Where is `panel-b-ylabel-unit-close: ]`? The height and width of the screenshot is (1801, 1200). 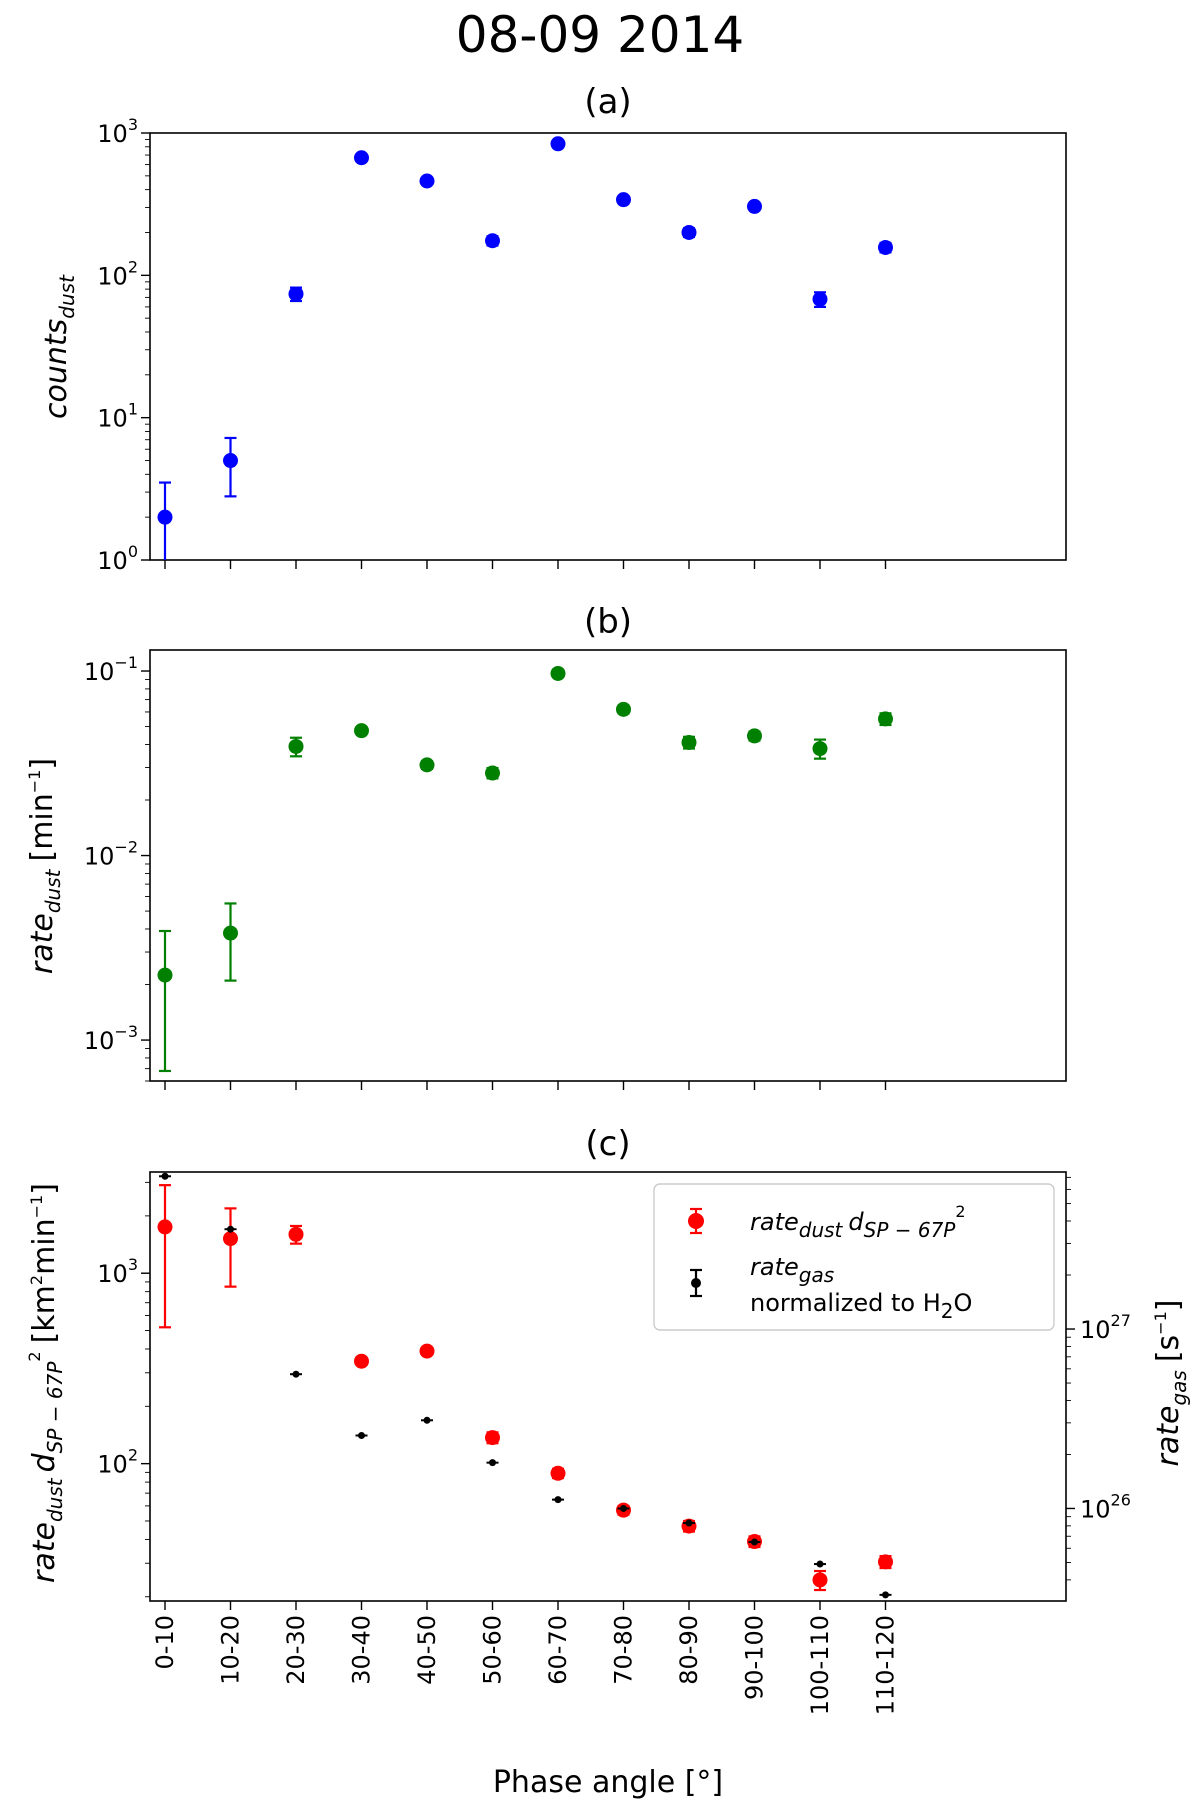 panel-b-ylabel-unit-close: ] is located at coordinates (42, 764).